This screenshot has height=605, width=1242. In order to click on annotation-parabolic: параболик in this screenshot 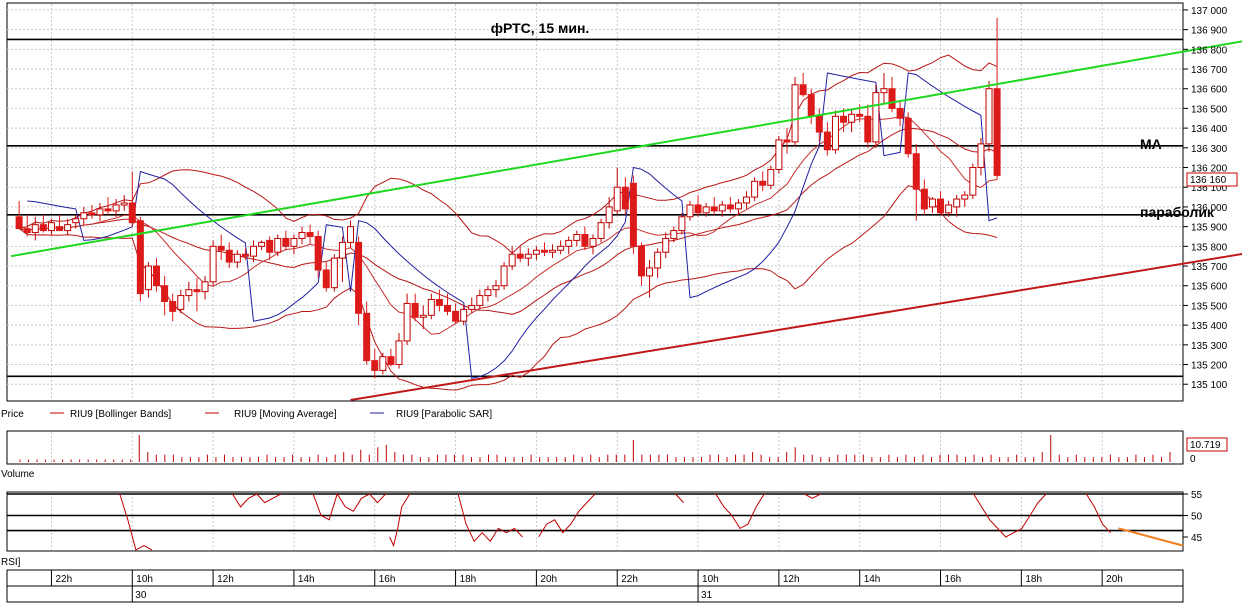, I will do `click(1177, 212)`.